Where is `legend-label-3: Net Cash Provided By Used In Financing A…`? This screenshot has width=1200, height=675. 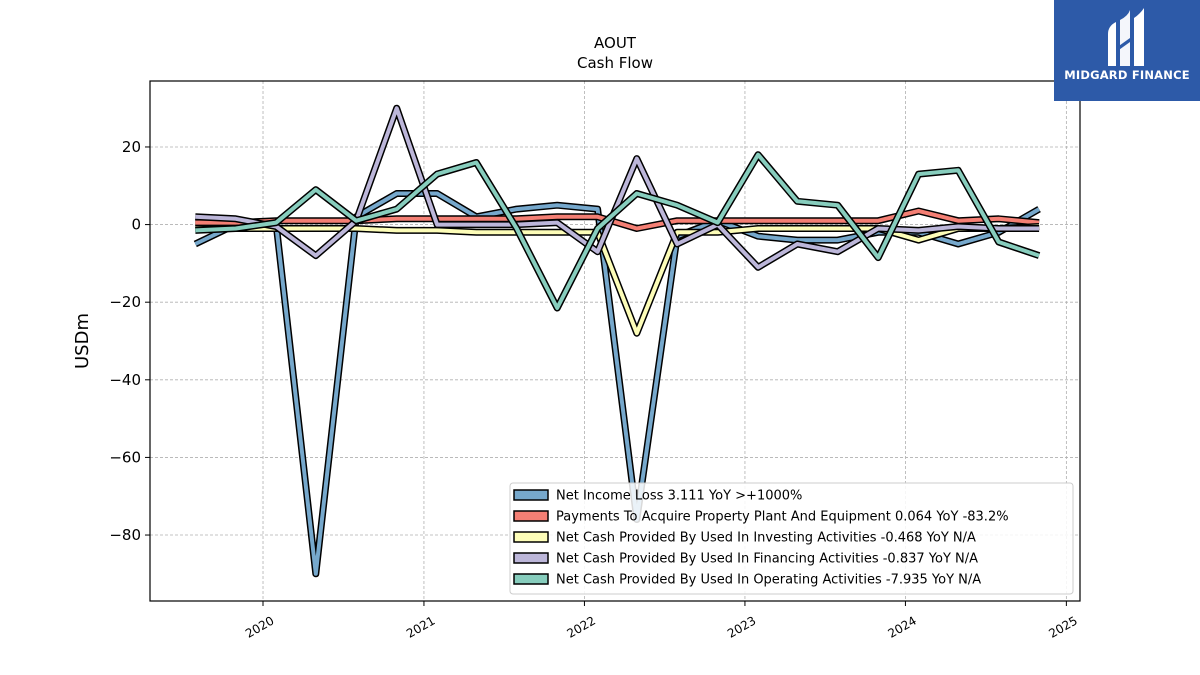
legend-label-3: Net Cash Provided By Used In Financing A… is located at coordinates (767, 559).